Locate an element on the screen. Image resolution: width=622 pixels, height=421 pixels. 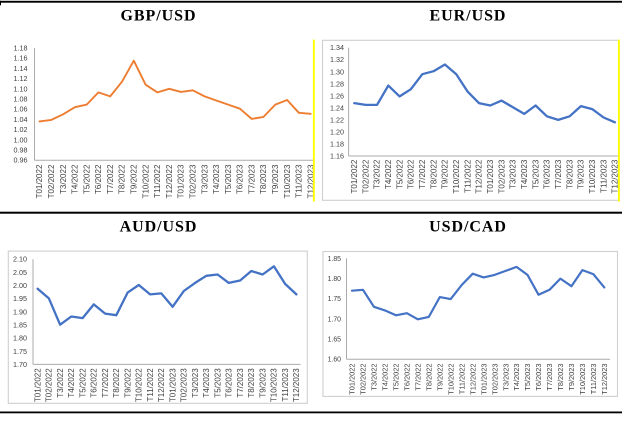
svg-text: 1.80 is located at coordinates (20, 338).